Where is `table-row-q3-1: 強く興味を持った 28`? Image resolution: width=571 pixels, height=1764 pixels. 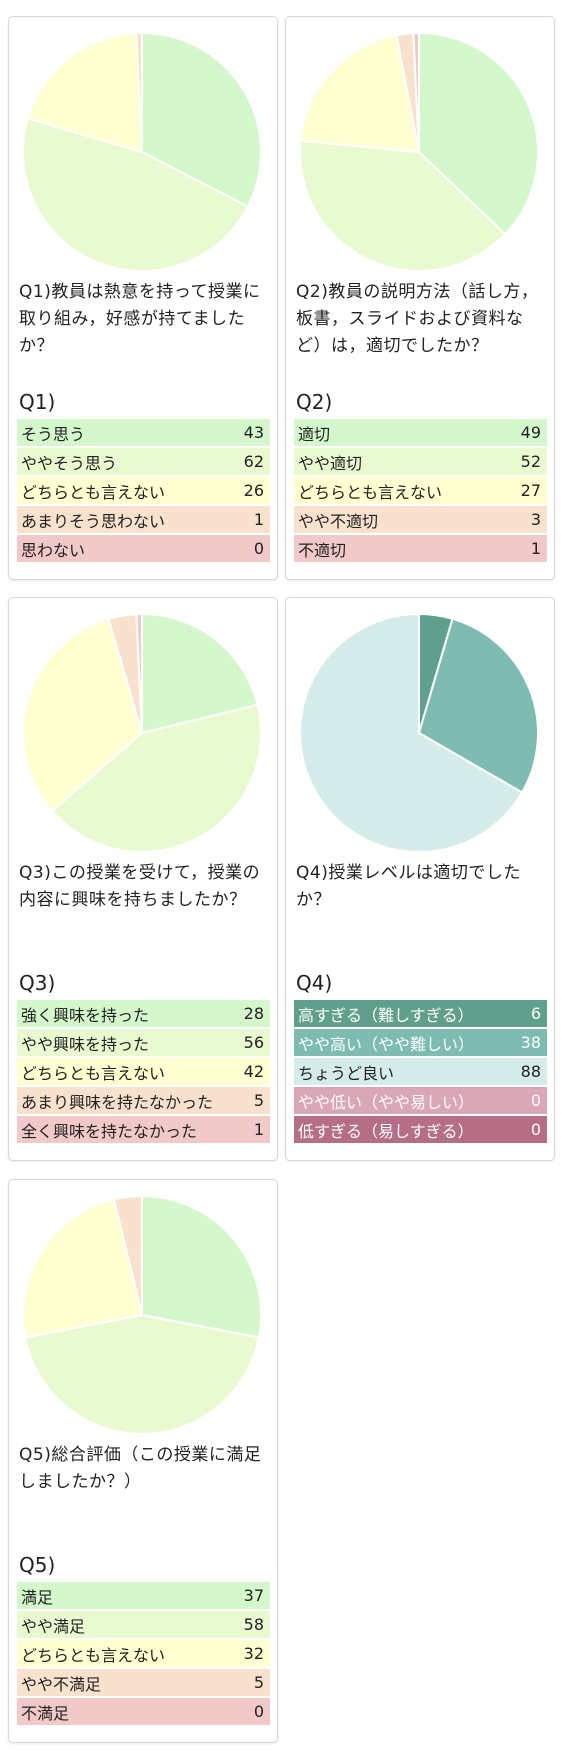 table-row-q3-1: 強く興味を持った 28 is located at coordinates (143, 1013).